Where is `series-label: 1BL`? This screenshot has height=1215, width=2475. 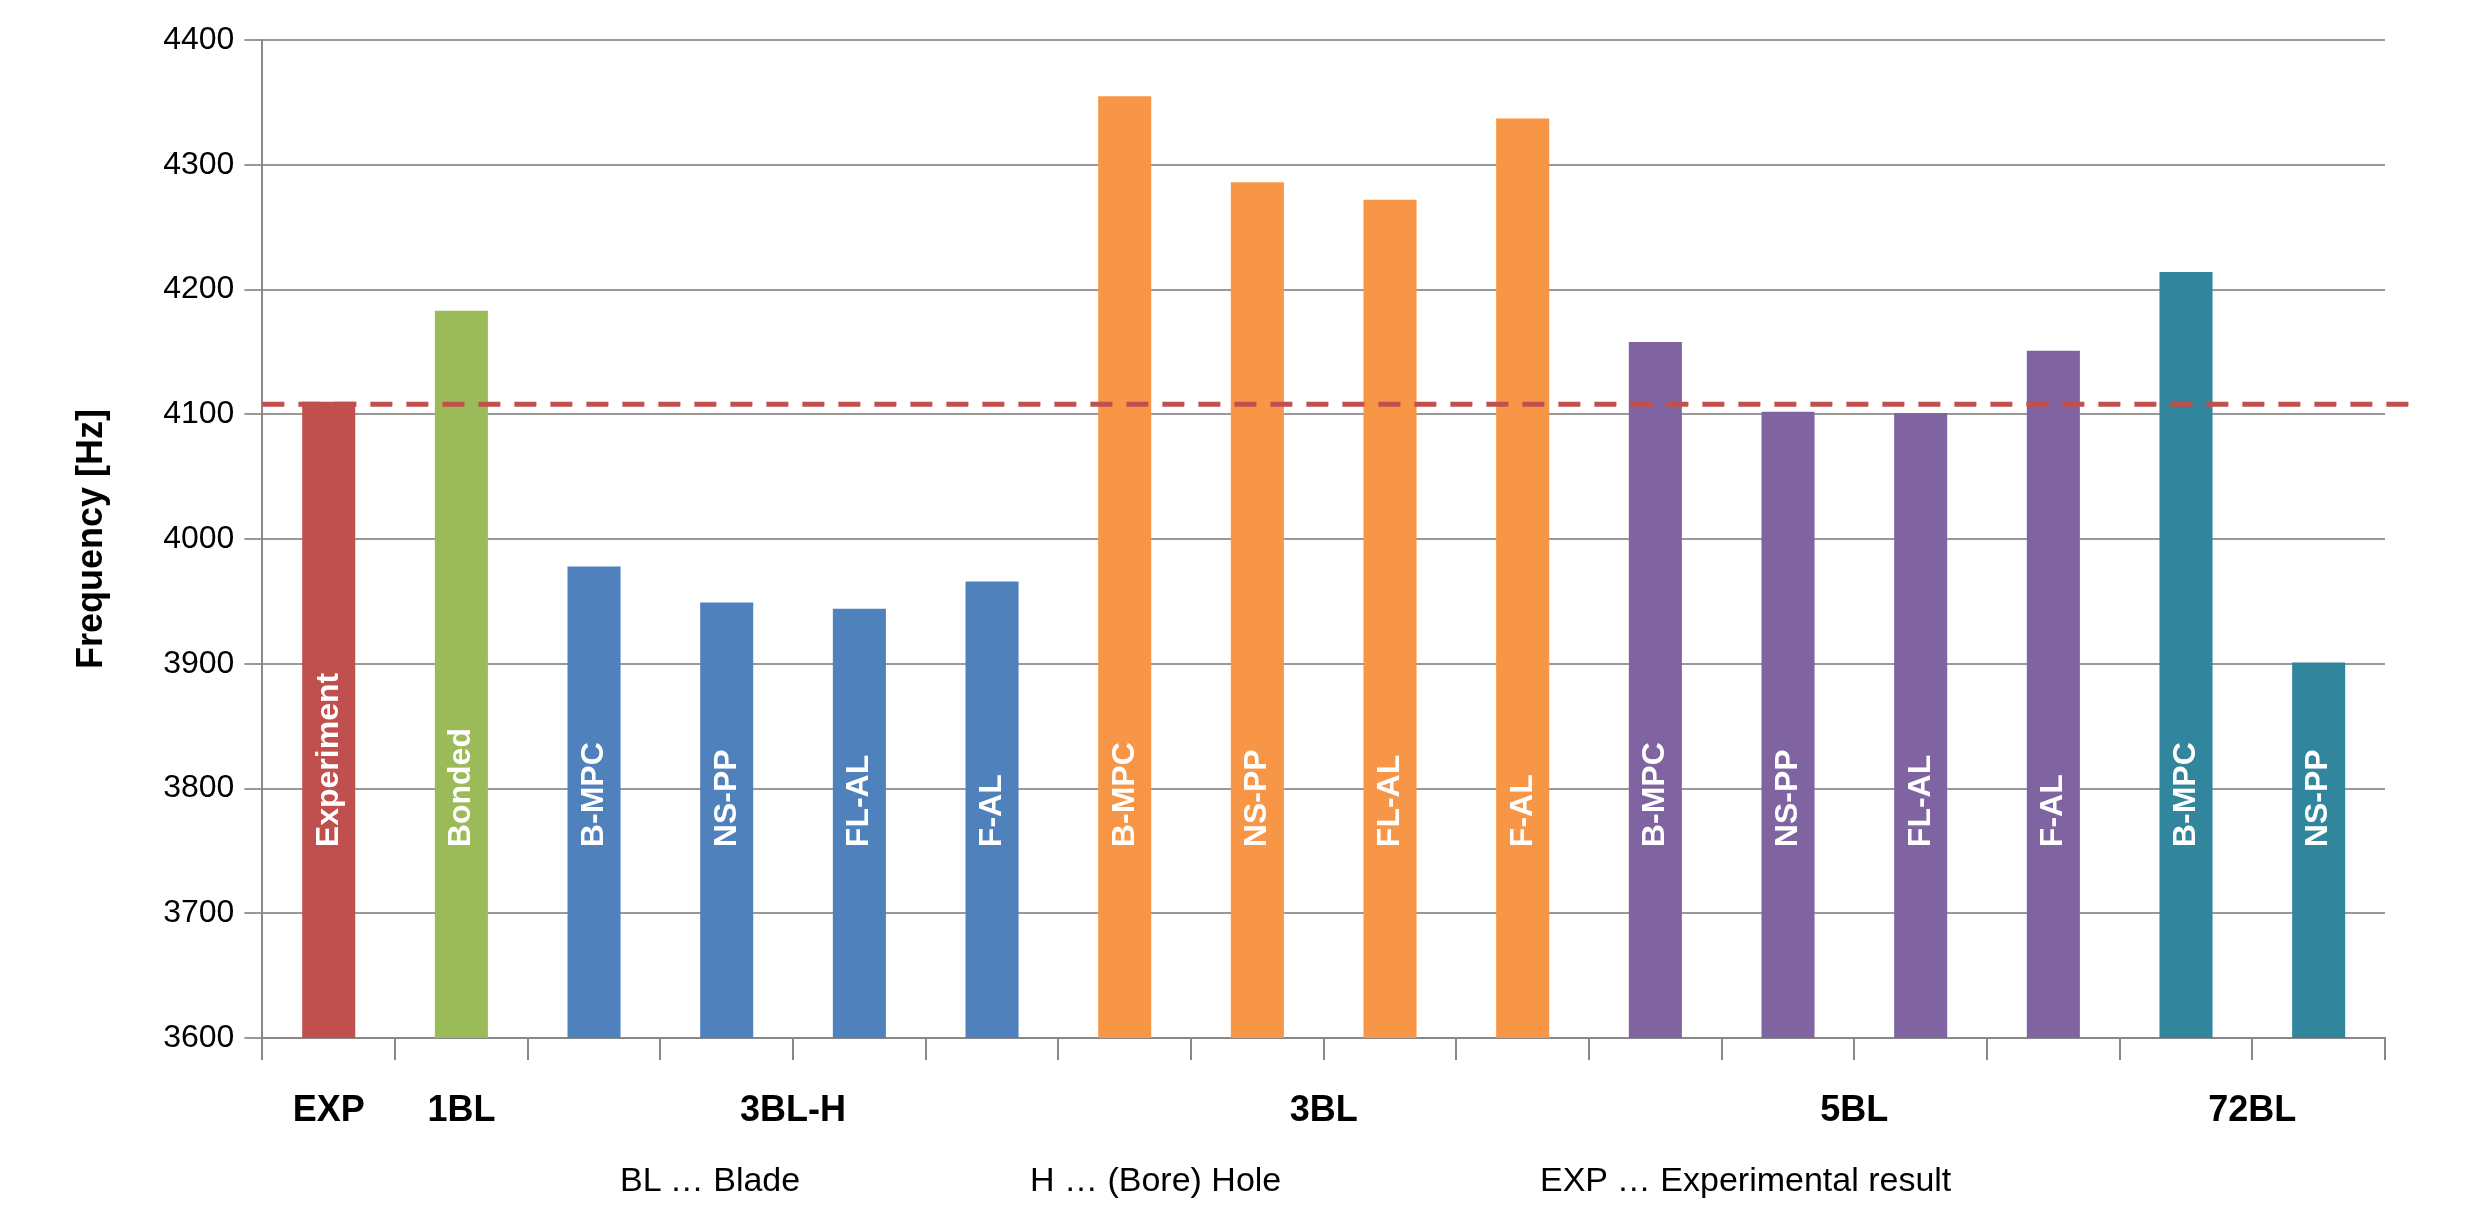
series-label: 1BL is located at coordinates (461, 1108).